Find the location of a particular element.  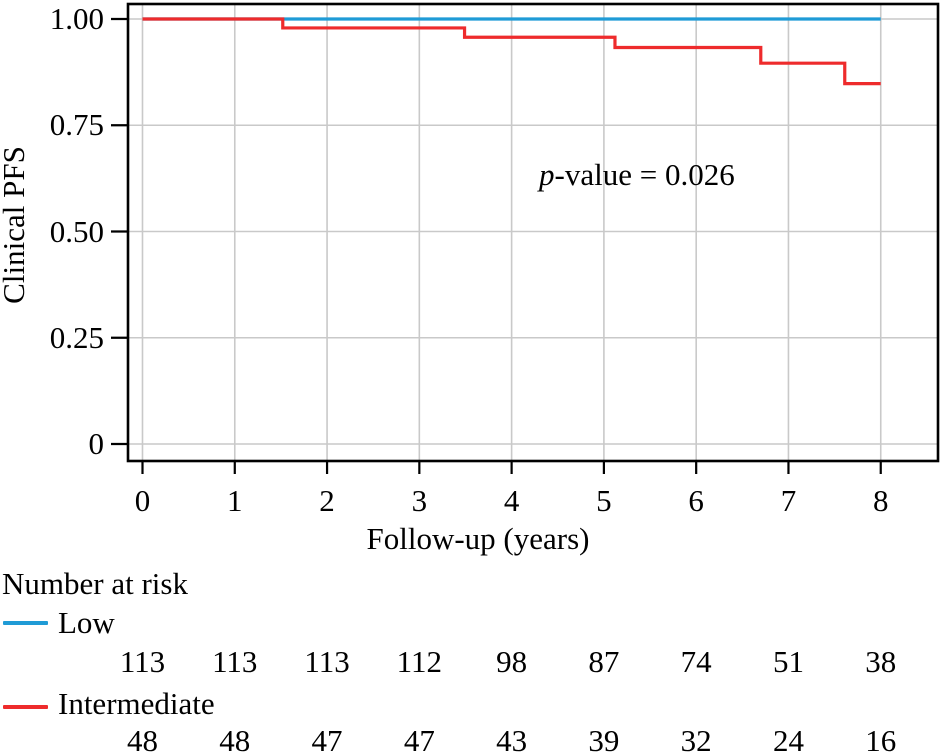

risk-count: 51 is located at coordinates (788, 661).